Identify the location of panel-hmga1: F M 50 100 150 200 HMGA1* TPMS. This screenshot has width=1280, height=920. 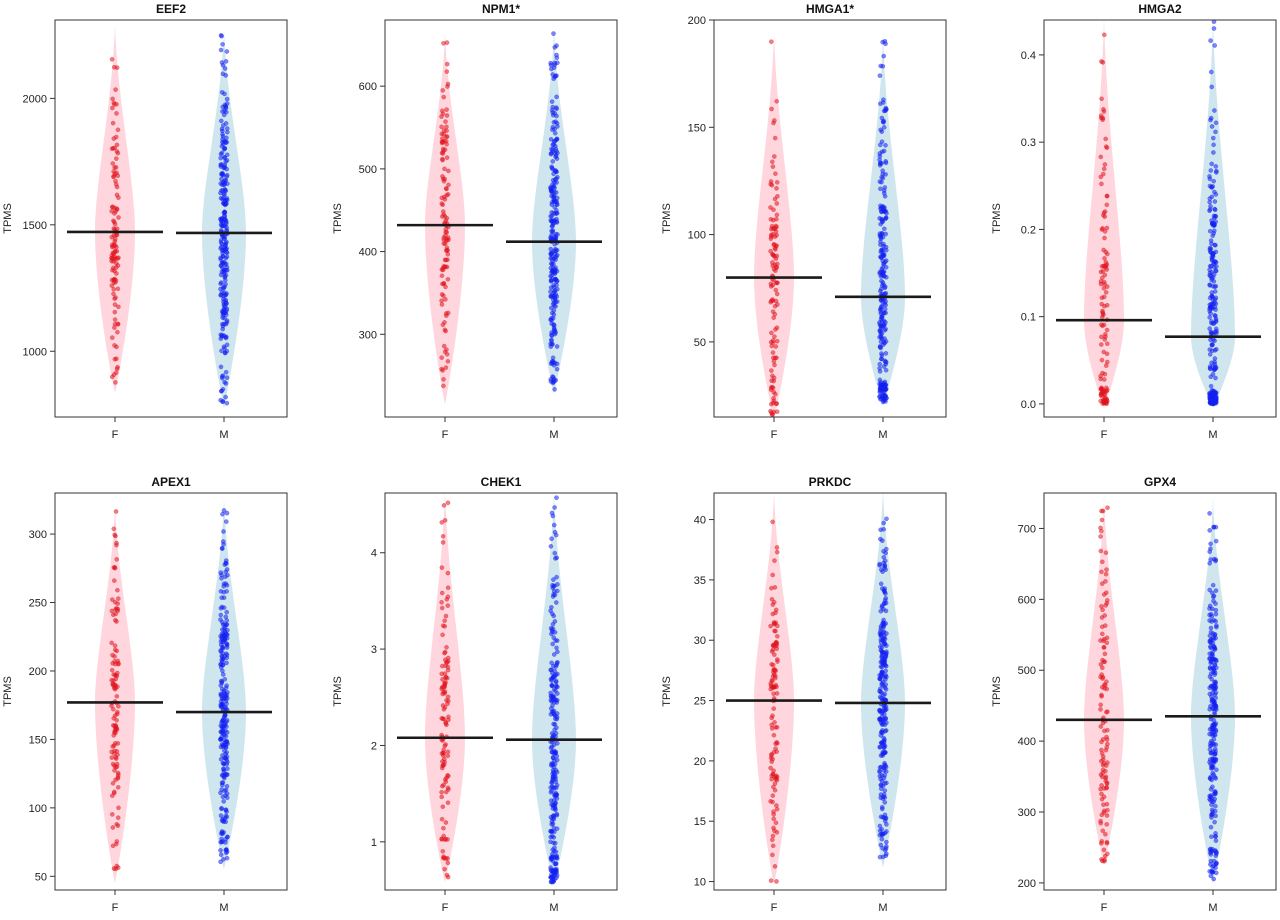
(804, 221).